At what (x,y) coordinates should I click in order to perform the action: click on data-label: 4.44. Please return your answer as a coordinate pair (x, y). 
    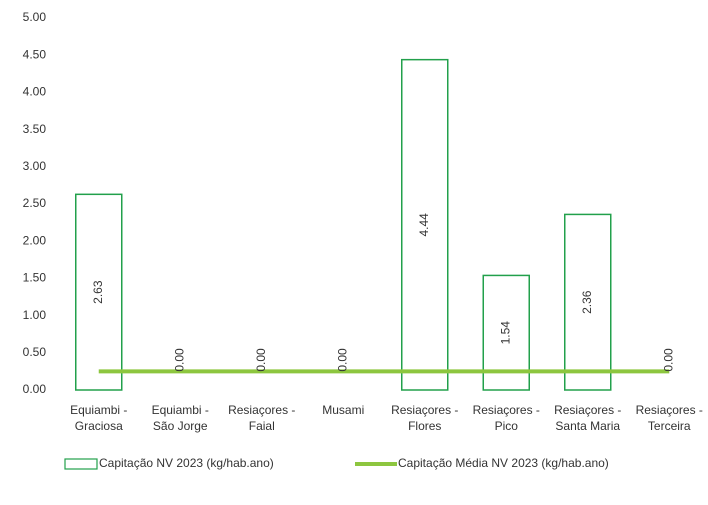
    Looking at the image, I should click on (424, 225).